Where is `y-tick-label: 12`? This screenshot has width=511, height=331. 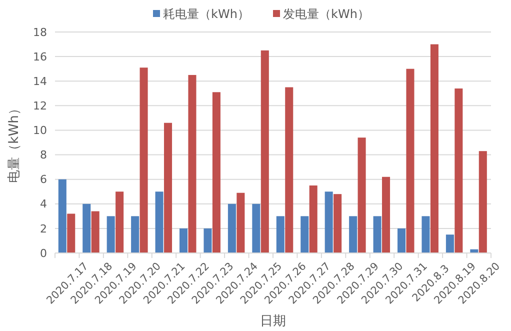
y-tick-label: 12 is located at coordinates (40, 106).